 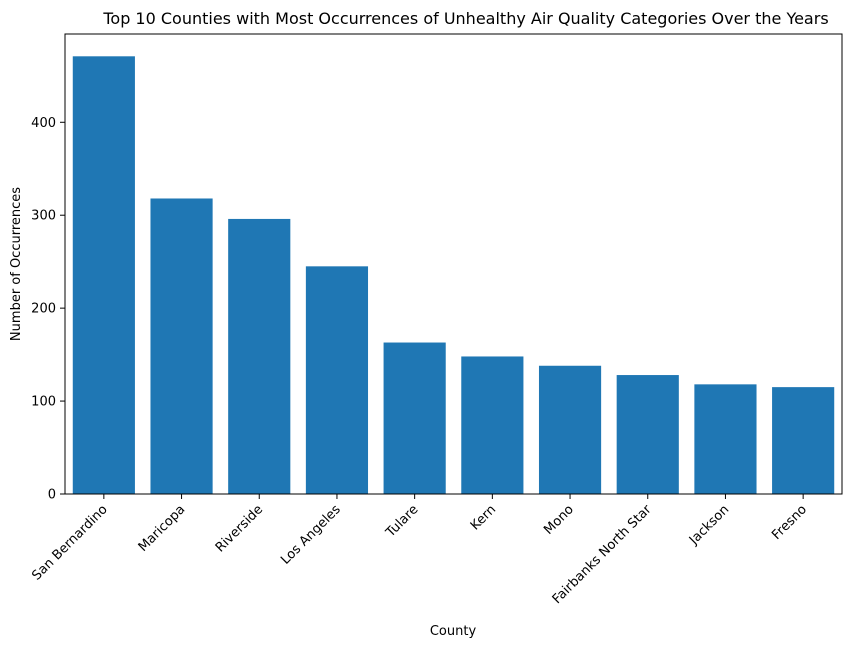 What do you see at coordinates (43, 402) in the screenshot?
I see `y-tick-label: 100` at bounding box center [43, 402].